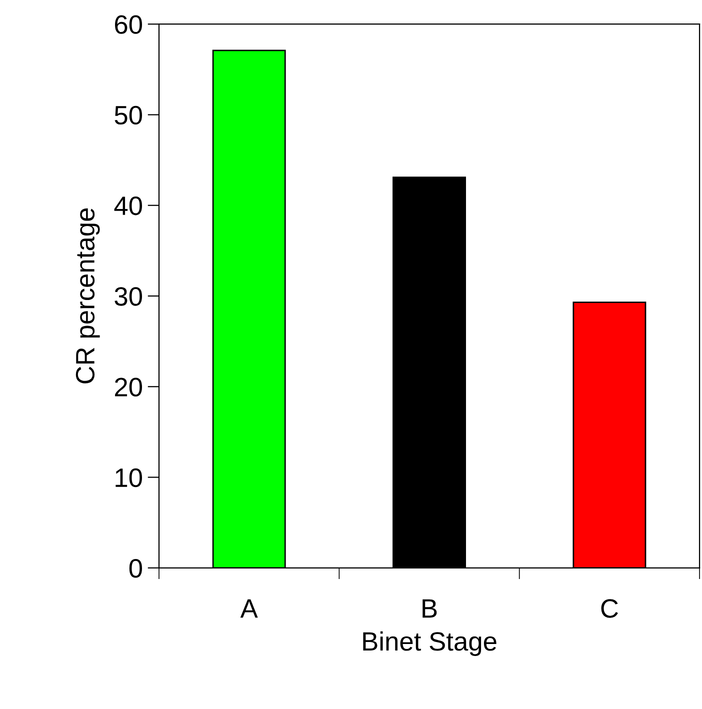 Image resolution: width=702 pixels, height=709 pixels. Describe the element at coordinates (249, 608) in the screenshot. I see `x-tick-label: A` at that location.